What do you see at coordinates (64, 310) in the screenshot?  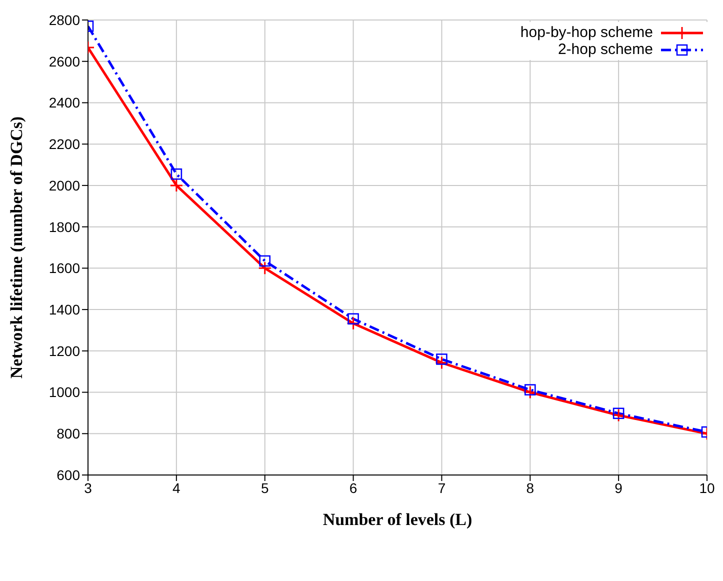 I see `y-tick-label: 1400` at bounding box center [64, 310].